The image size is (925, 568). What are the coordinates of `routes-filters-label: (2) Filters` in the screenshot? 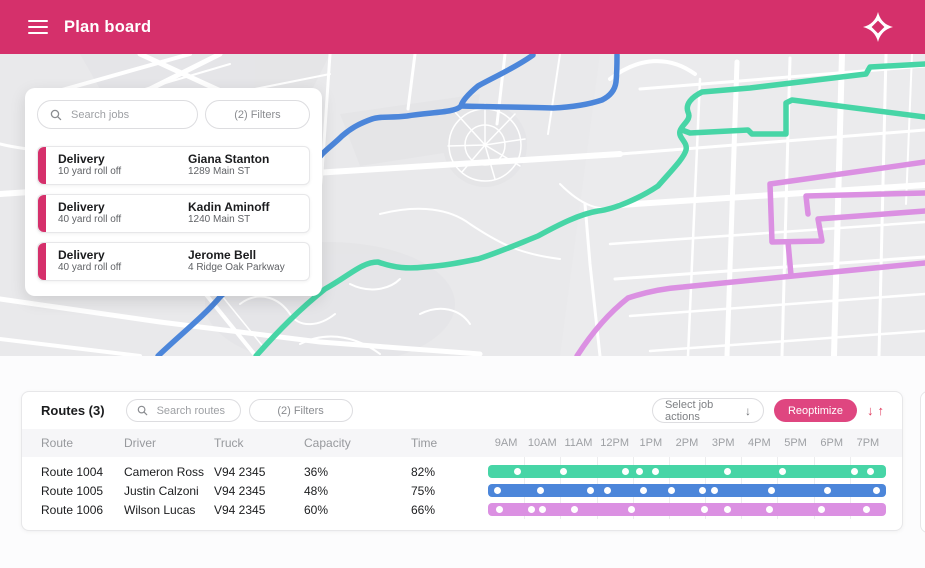 It's located at (300, 410).